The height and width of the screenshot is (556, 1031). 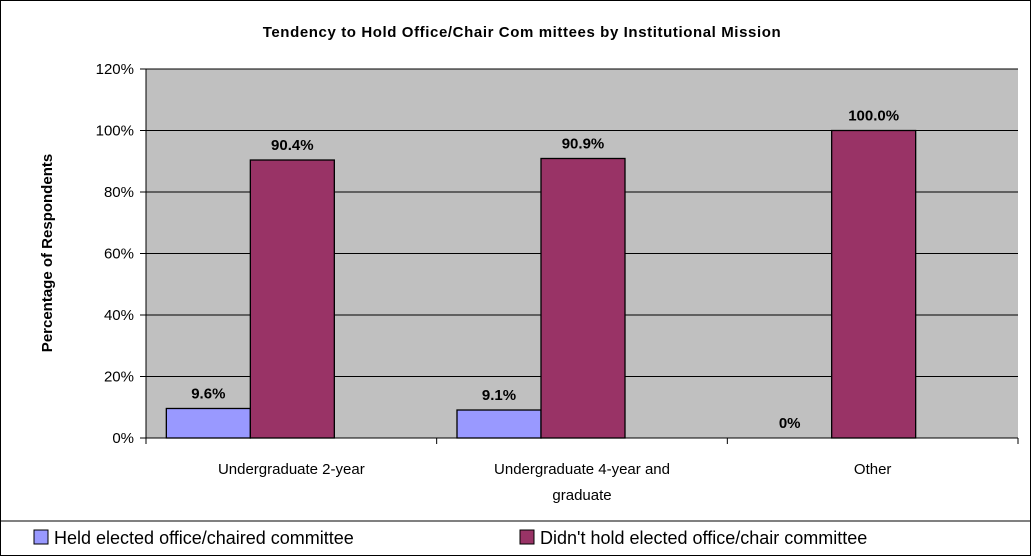 What do you see at coordinates (119, 254) in the screenshot?
I see `y-tick-label: 60%` at bounding box center [119, 254].